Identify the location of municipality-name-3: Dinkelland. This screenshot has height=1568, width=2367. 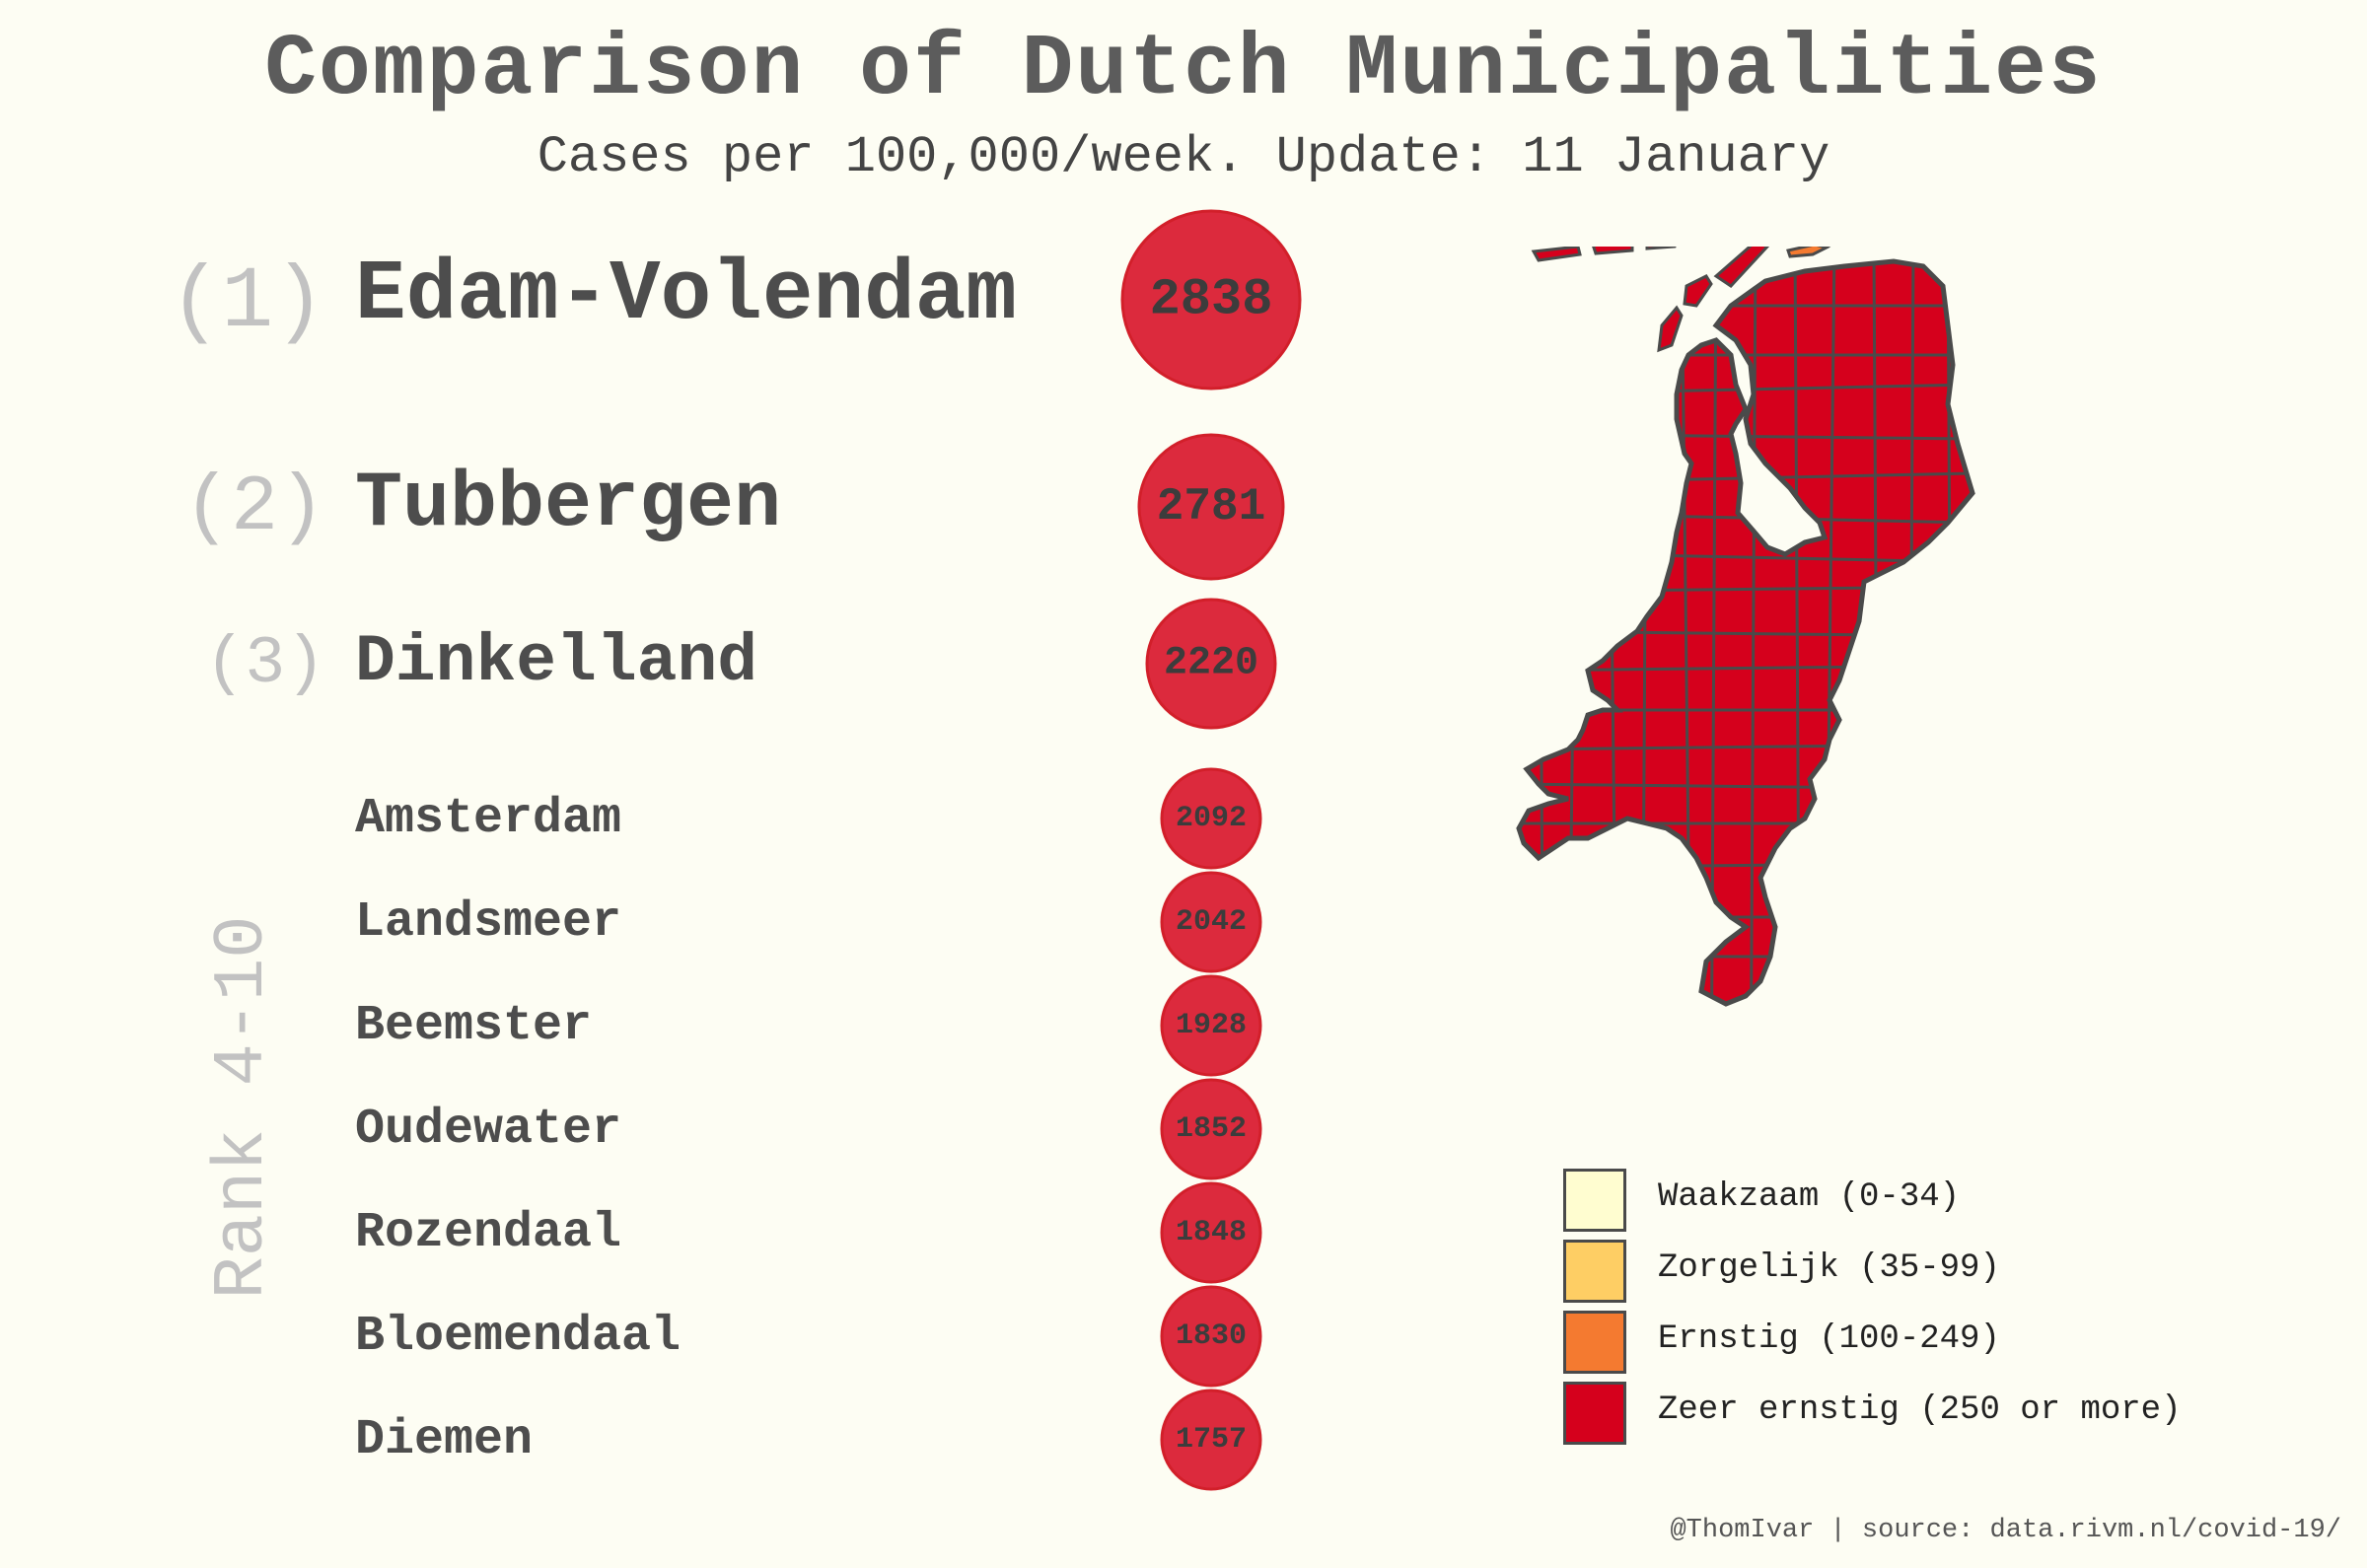
(556, 662).